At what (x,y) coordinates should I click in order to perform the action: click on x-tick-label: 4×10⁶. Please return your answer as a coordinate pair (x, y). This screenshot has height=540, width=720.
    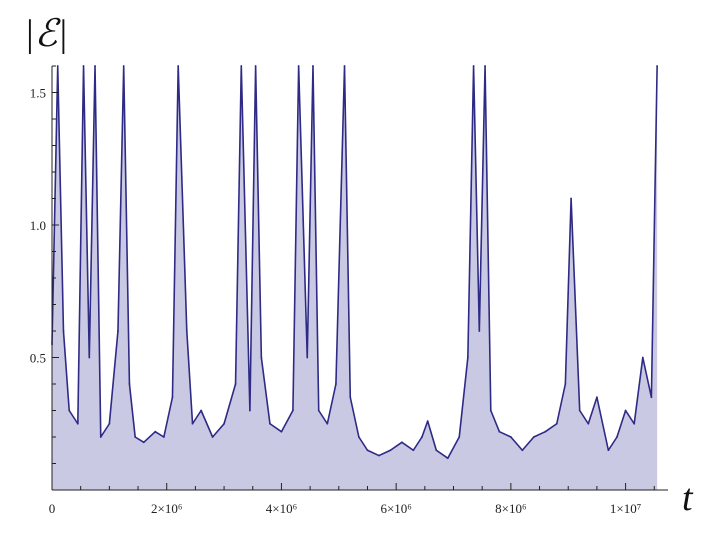
    Looking at the image, I should click on (281, 508).